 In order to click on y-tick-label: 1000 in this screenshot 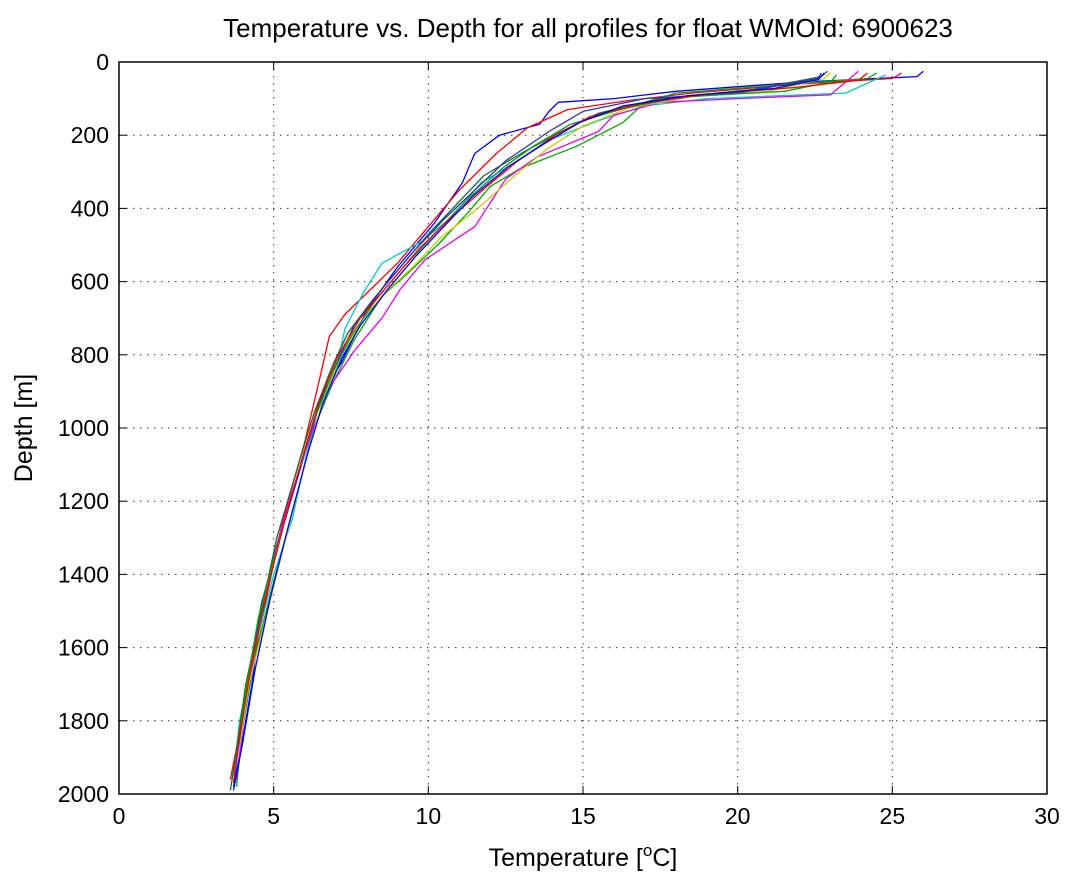, I will do `click(83, 428)`.